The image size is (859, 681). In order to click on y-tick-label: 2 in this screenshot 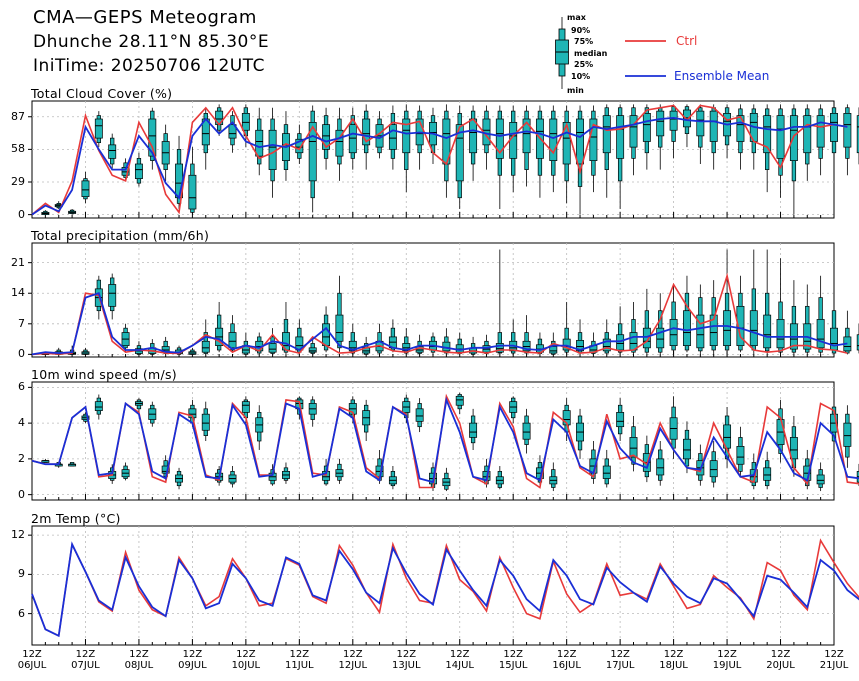, I will do `click(21, 458)`.